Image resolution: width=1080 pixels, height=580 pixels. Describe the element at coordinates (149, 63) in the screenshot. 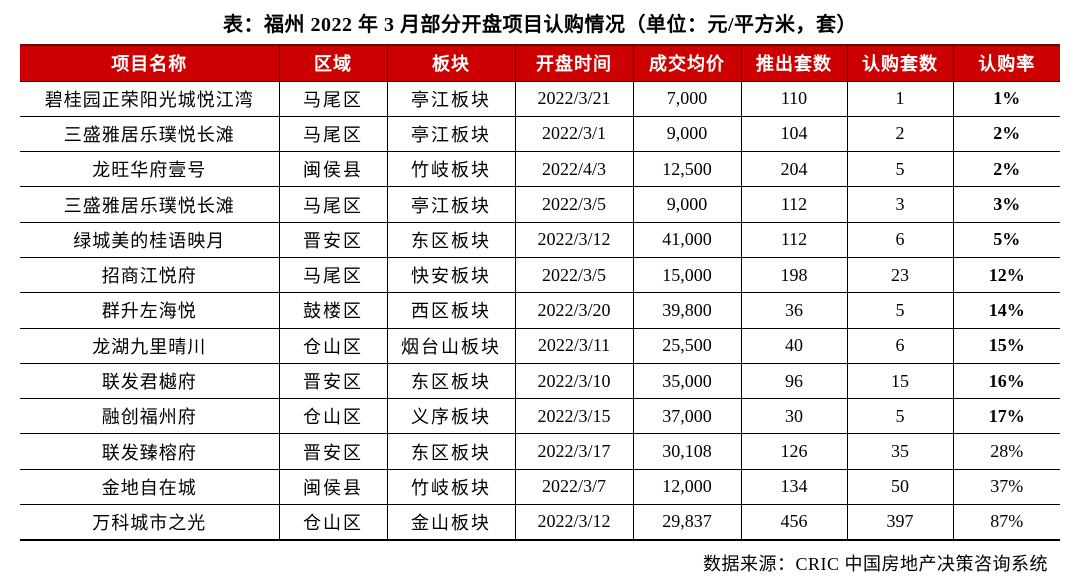

I see `column-header: 项目名称` at that location.